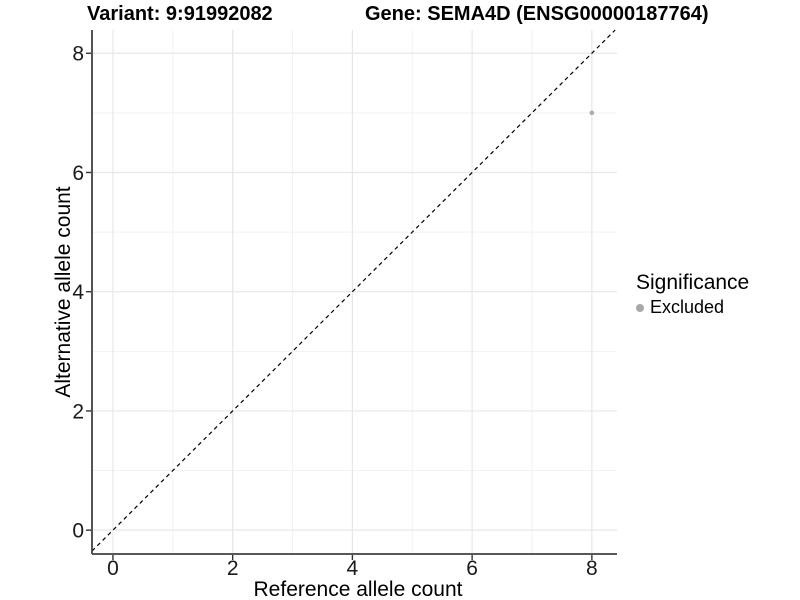 This screenshot has width=800, height=600. I want to click on legend-item-label: Excluded, so click(687, 307).